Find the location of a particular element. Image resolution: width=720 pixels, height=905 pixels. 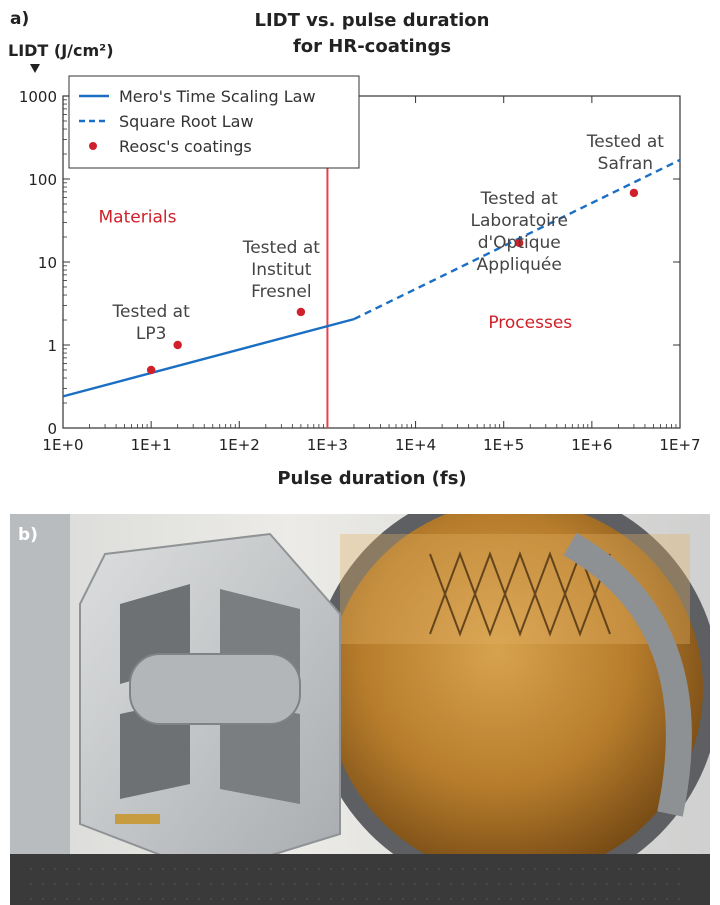

frame-cylinder is located at coordinates (215, 689).